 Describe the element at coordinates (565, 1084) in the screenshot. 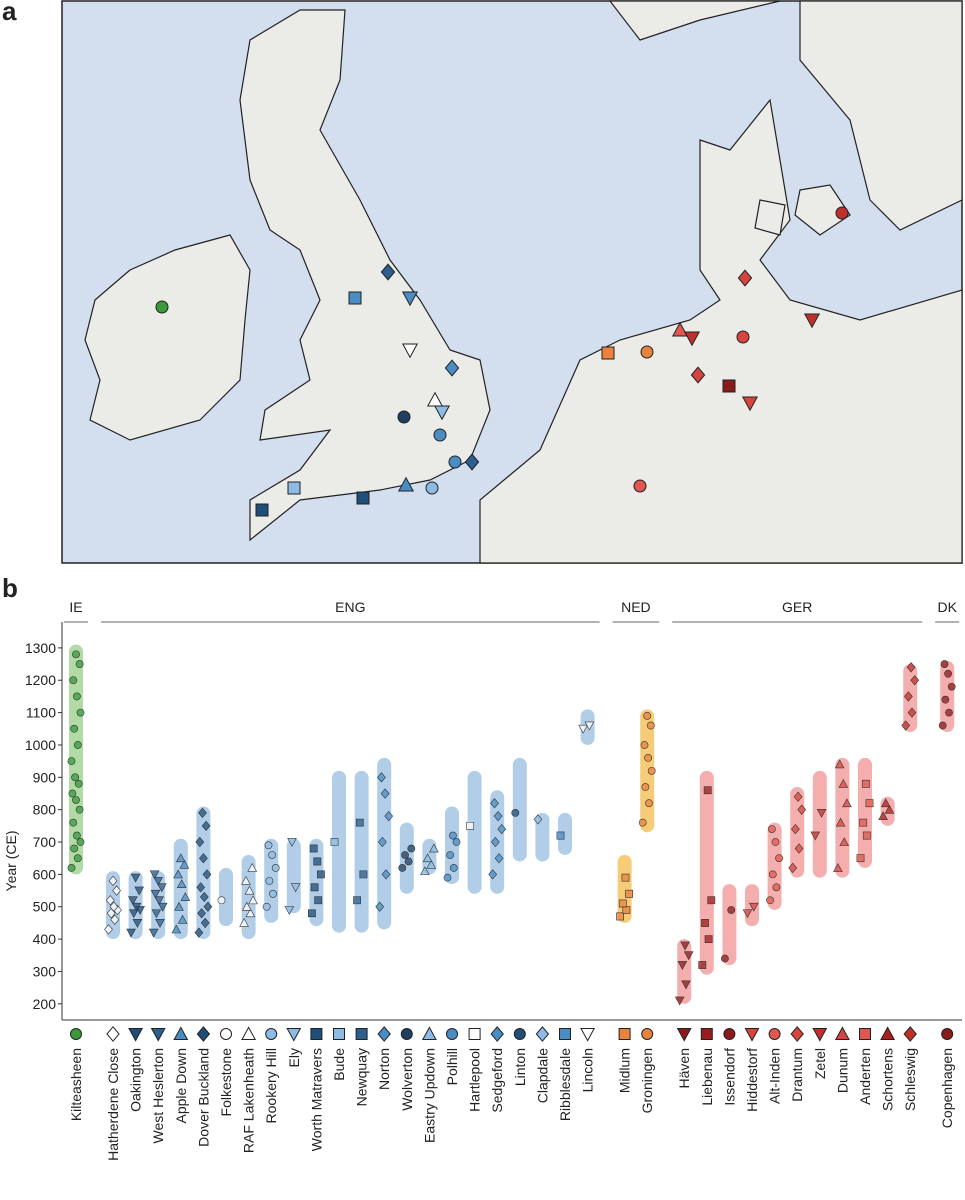

I see `site-label: Ribblesdale` at that location.